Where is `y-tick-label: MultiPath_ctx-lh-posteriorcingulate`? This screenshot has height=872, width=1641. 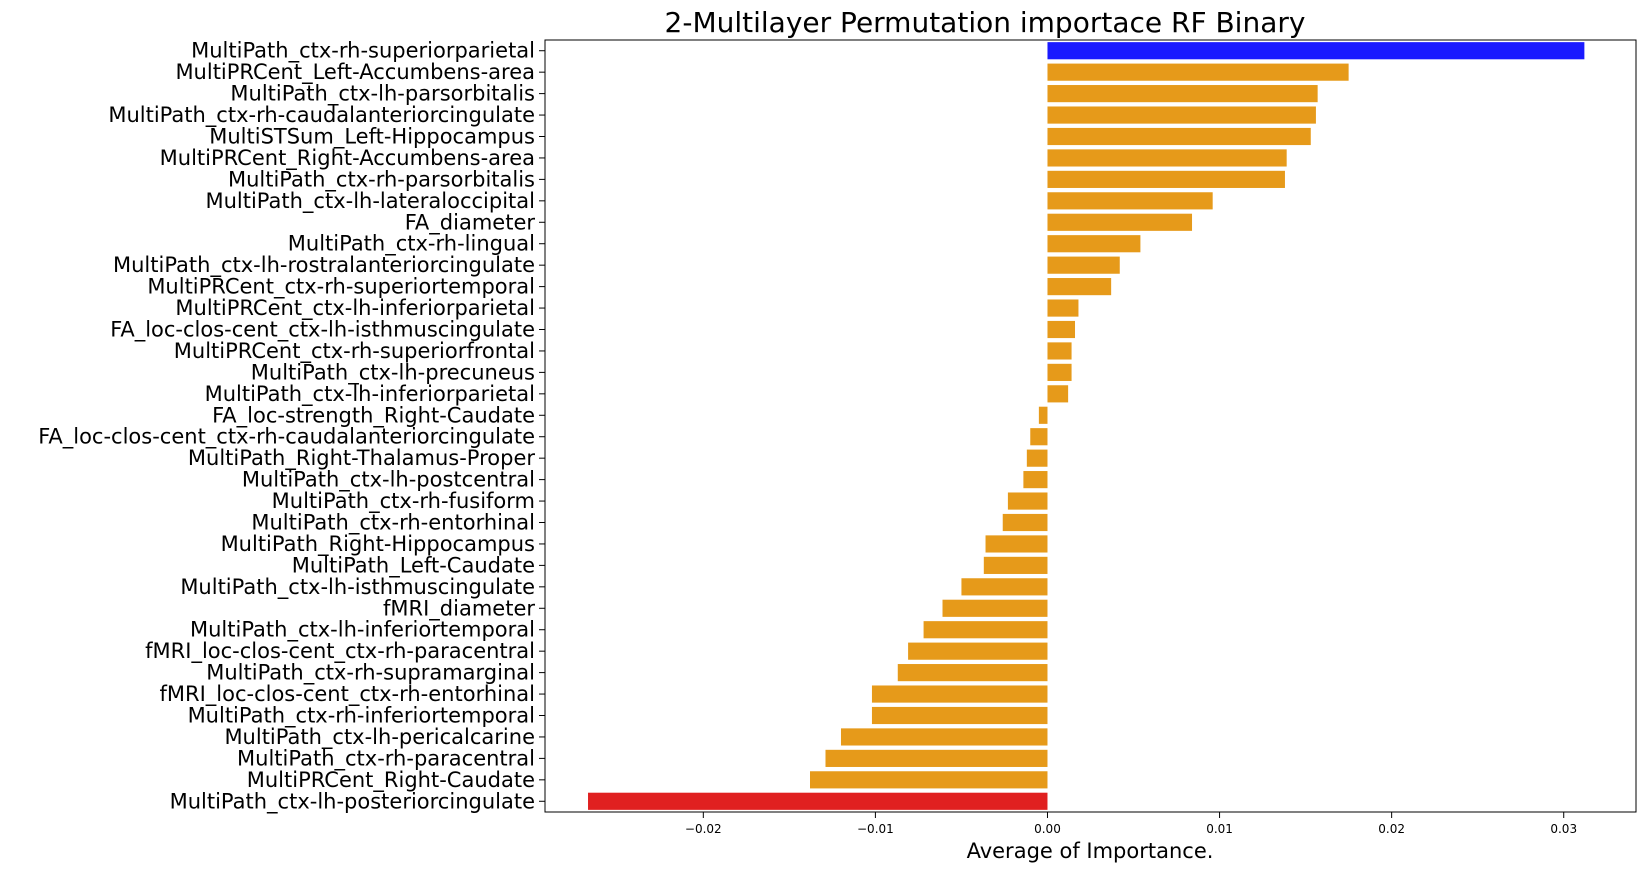 y-tick-label: MultiPath_ctx-lh-posteriorcingulate is located at coordinates (352, 801).